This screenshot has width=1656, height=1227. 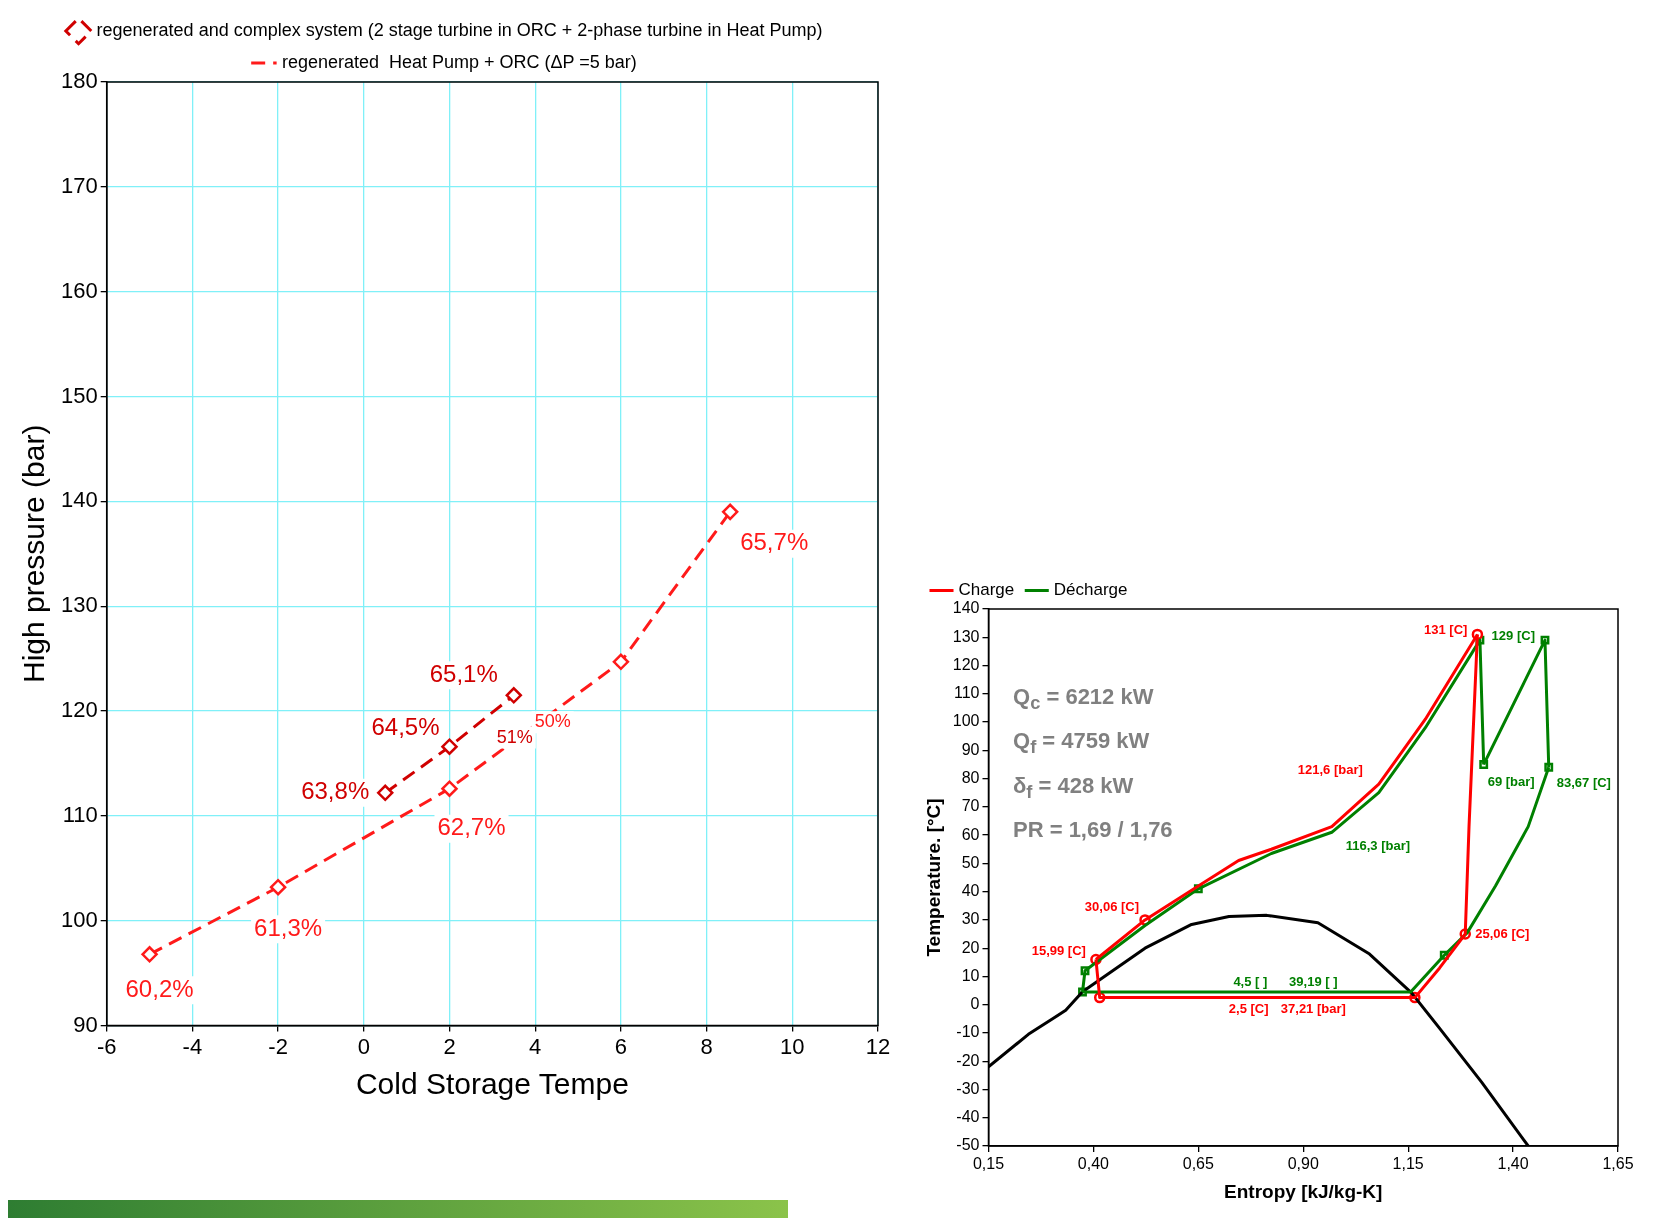 I want to click on x-tick-label: -4, so click(x=192, y=1046).